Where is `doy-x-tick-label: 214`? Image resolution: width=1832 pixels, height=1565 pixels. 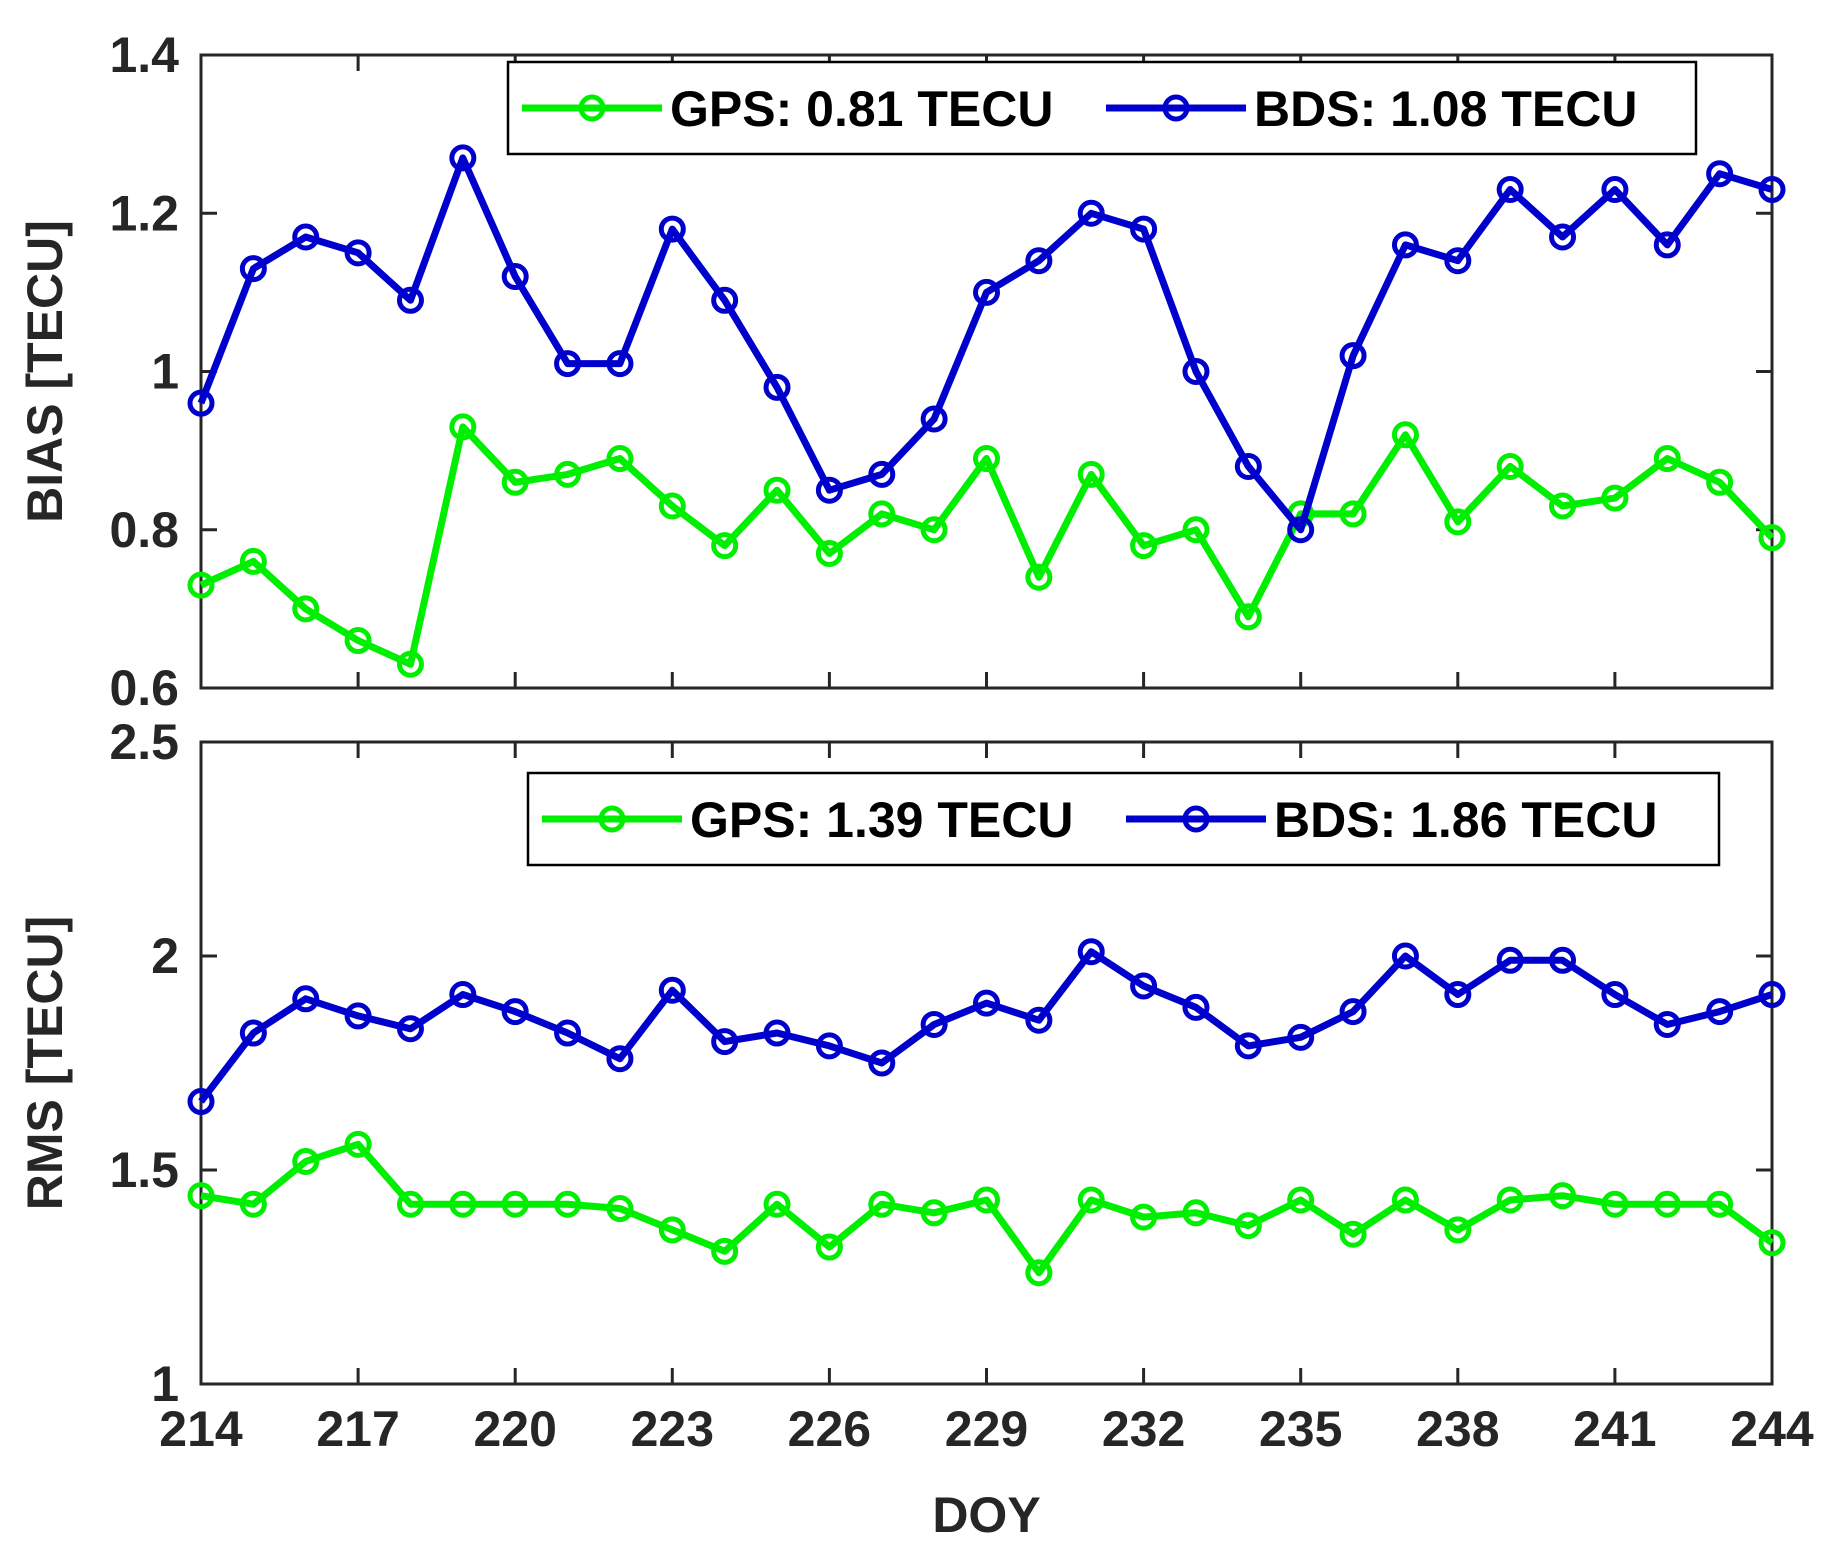 doy-x-tick-label: 214 is located at coordinates (201, 1429).